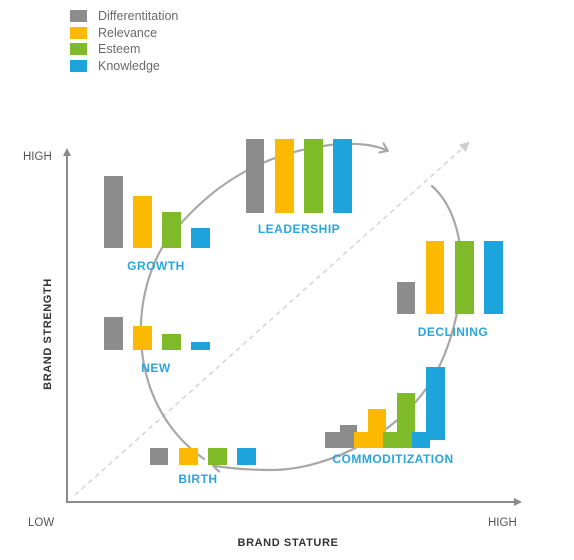  Describe the element at coordinates (128, 32) in the screenshot. I see `legend-label: Relevance` at that location.